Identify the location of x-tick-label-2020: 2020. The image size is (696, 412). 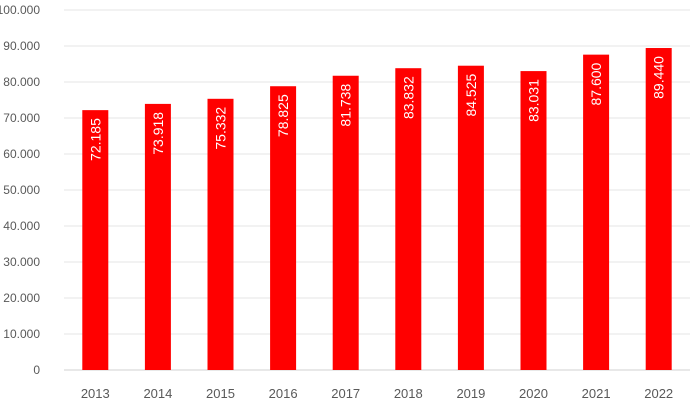
(533, 393).